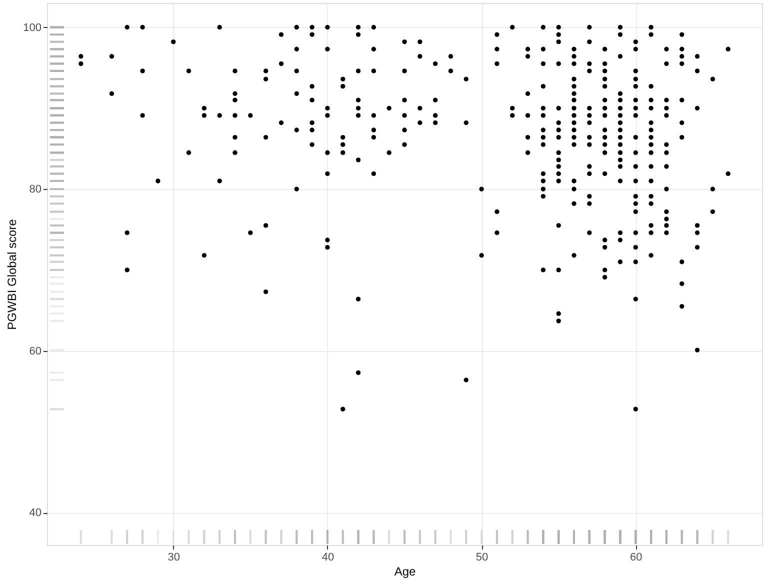 The height and width of the screenshot is (583, 767). Describe the element at coordinates (35, 190) in the screenshot. I see `y-tick-label: 80` at that location.